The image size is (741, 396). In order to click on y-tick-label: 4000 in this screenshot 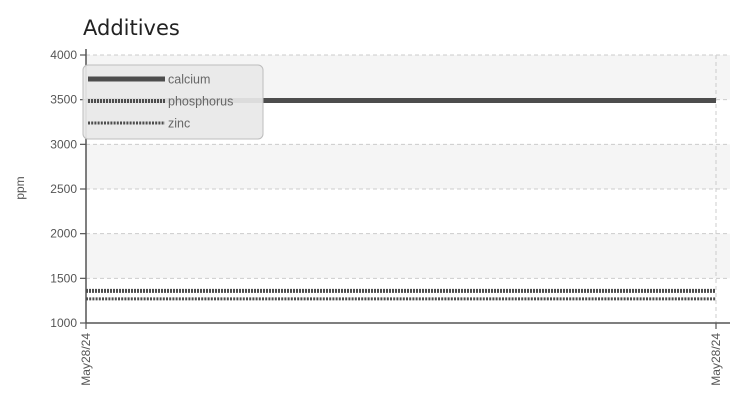, I will do `click(63, 55)`.